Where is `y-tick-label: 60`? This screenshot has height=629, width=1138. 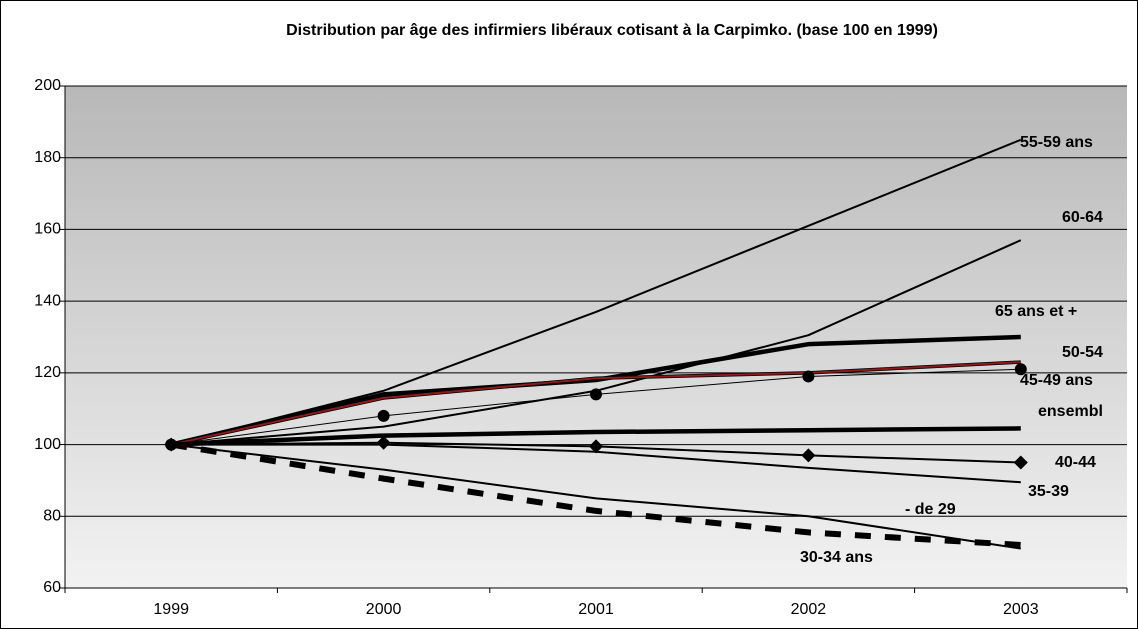 y-tick-label: 60 is located at coordinates (52, 587).